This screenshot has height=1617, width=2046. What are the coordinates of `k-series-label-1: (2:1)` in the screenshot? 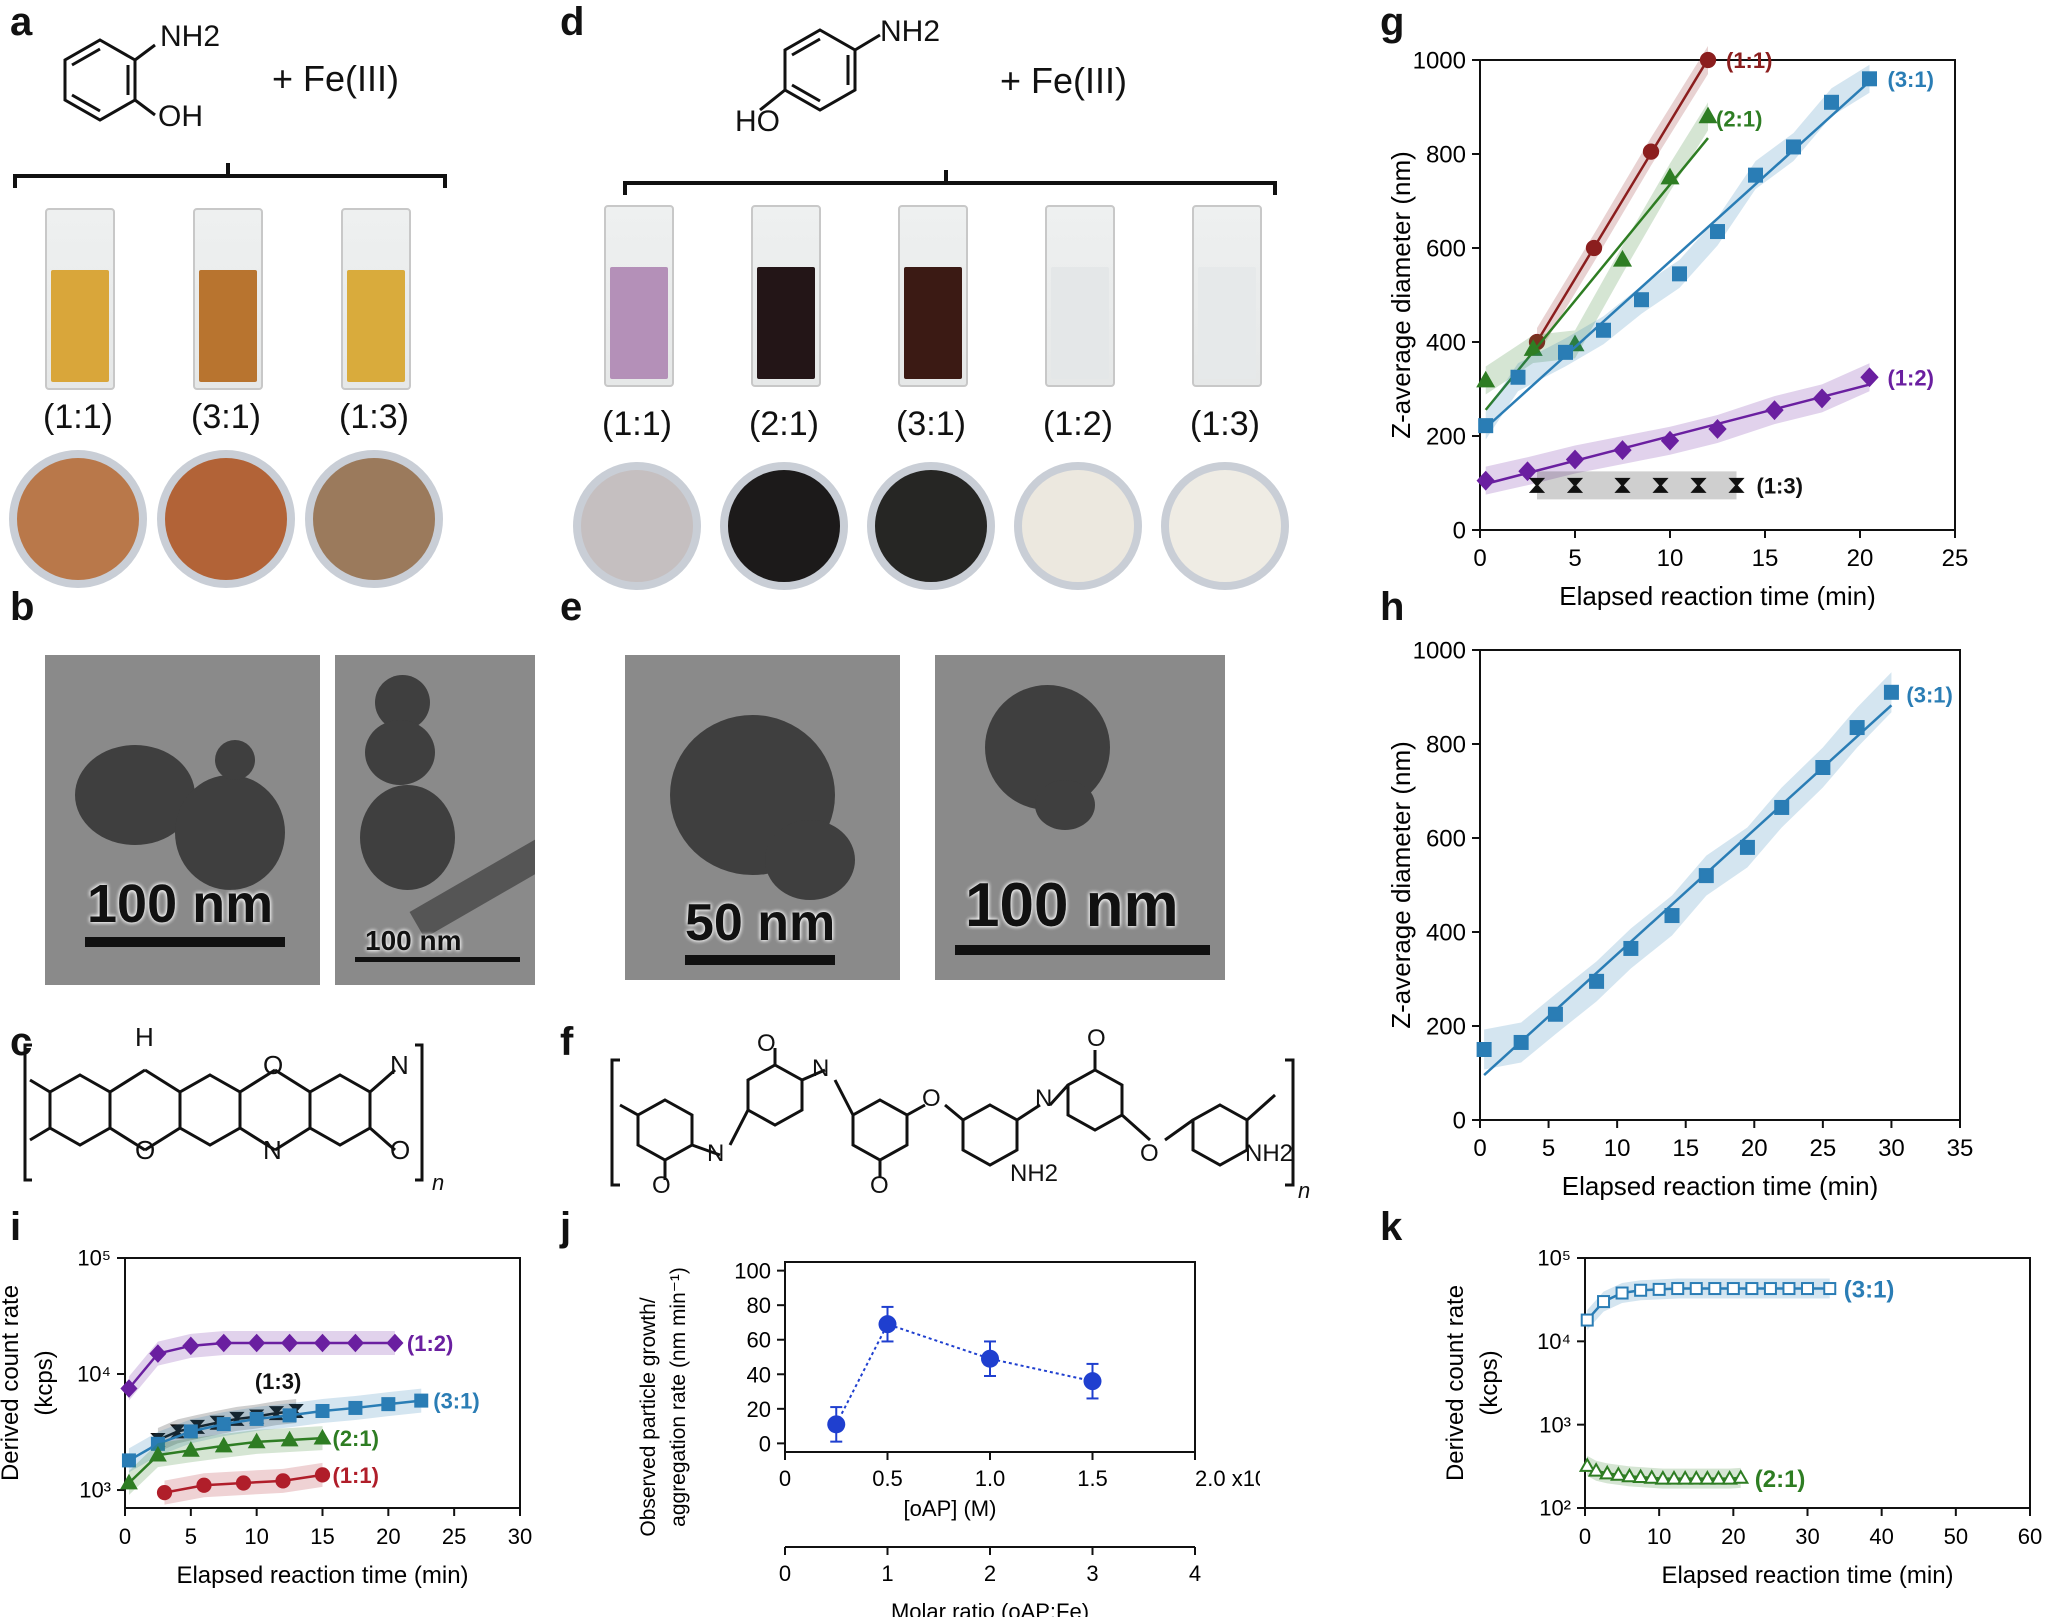 It's located at (1780, 1479).